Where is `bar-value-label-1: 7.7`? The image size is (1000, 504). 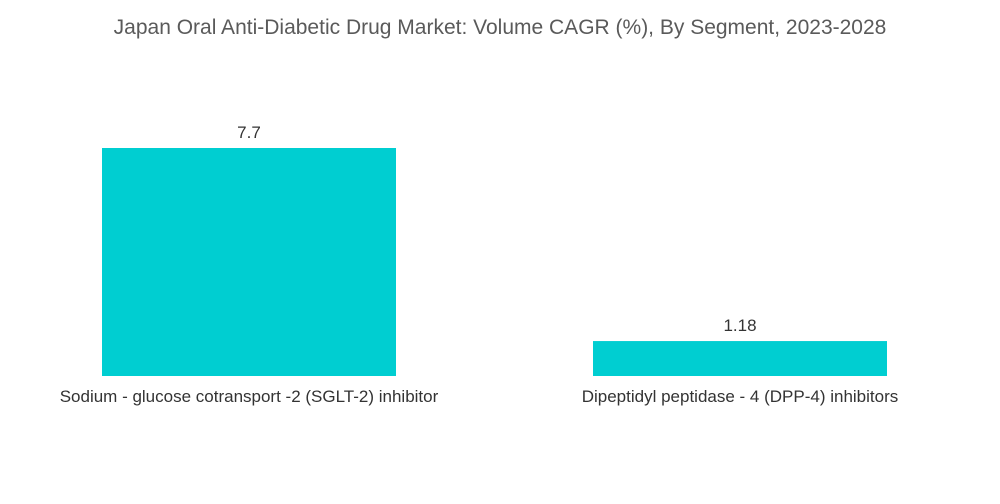 bar-value-label-1: 7.7 is located at coordinates (249, 132).